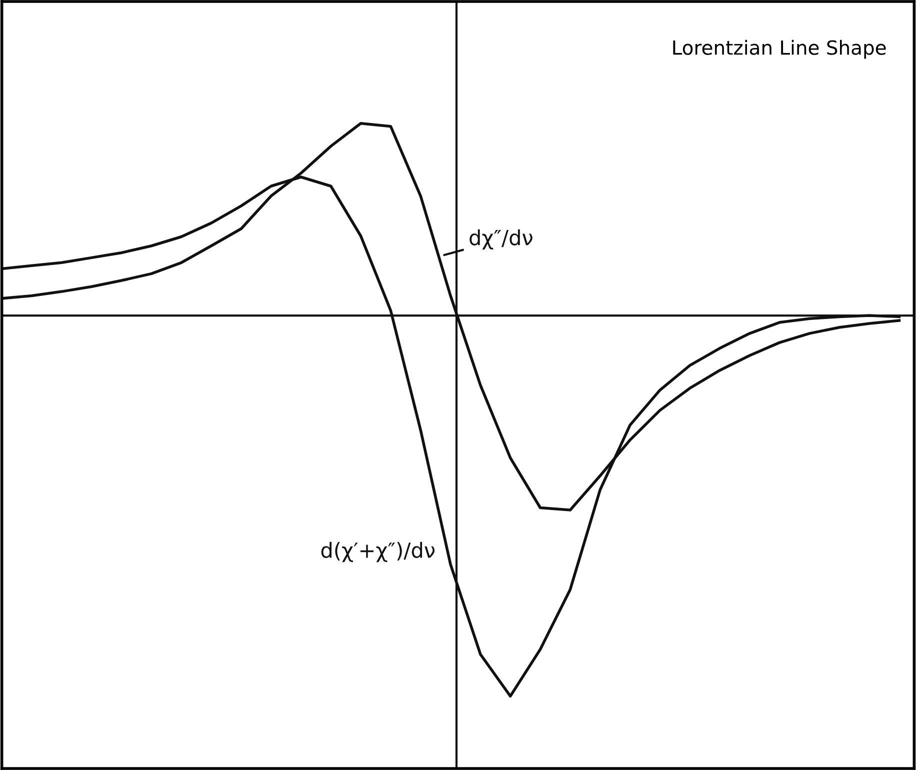  I want to click on series-label: d(χ′+χ″)/dν, so click(378, 552).